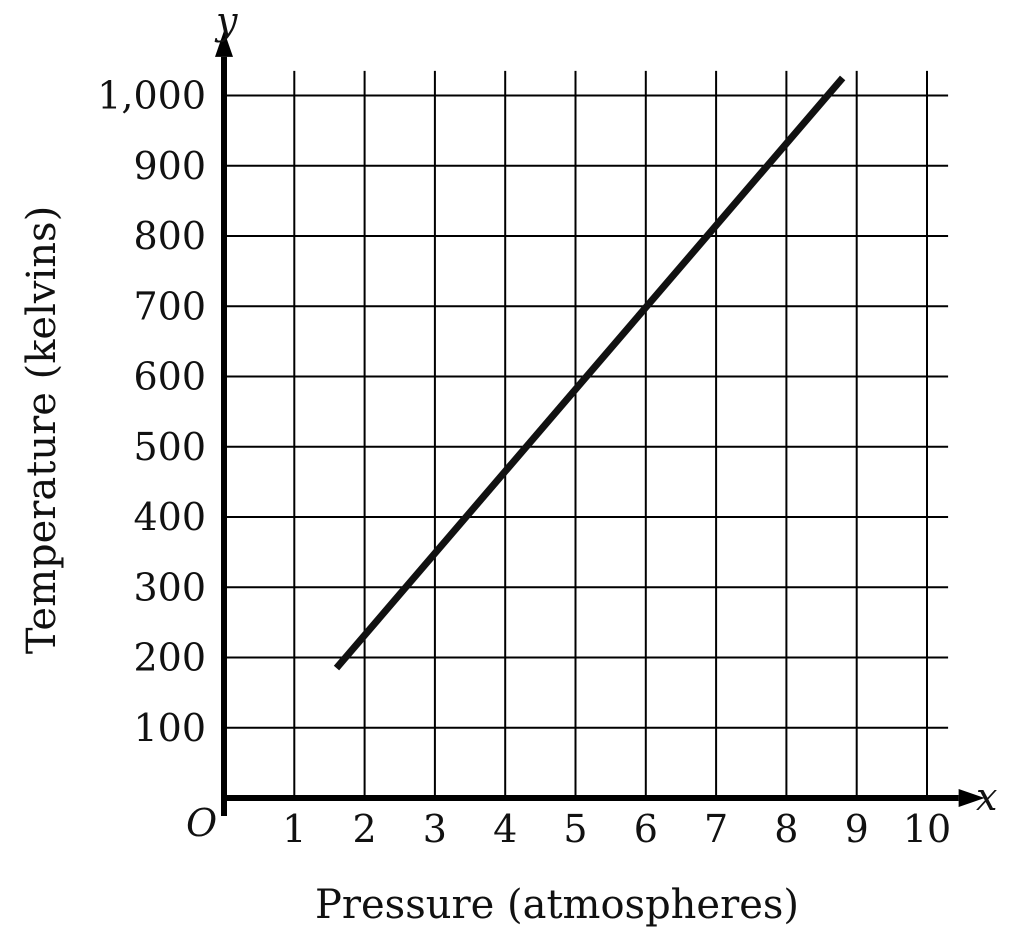 The width and height of the screenshot is (1012, 941). I want to click on y-tick-label: 100, so click(169, 728).